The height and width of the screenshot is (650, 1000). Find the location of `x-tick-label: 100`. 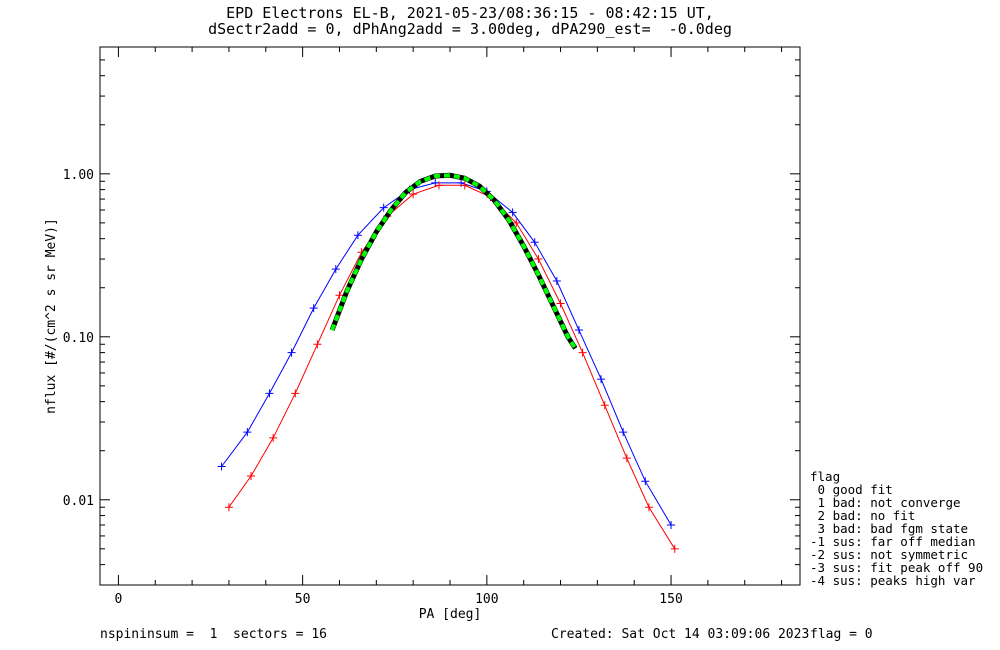

x-tick-label: 100 is located at coordinates (486, 599).